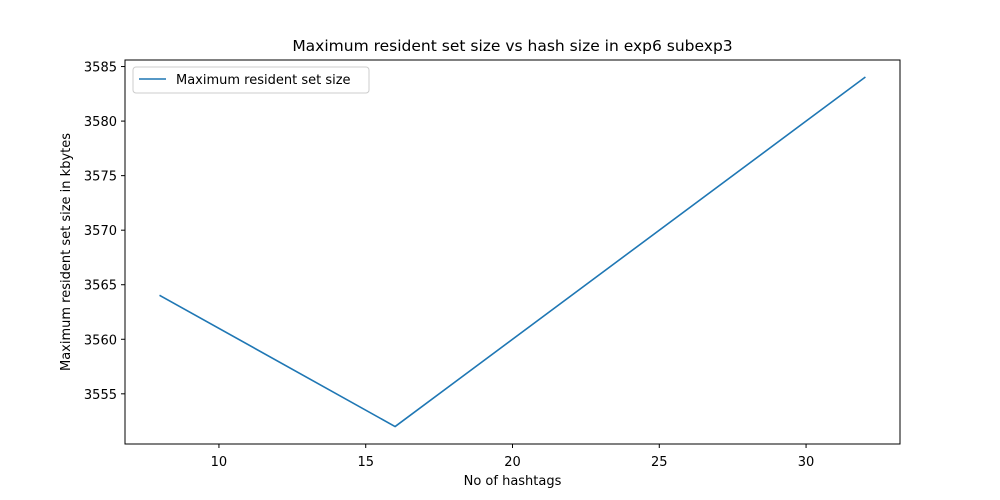 The height and width of the screenshot is (500, 1000). Describe the element at coordinates (513, 481) in the screenshot. I see `x-axis-label: No of hashtags` at that location.